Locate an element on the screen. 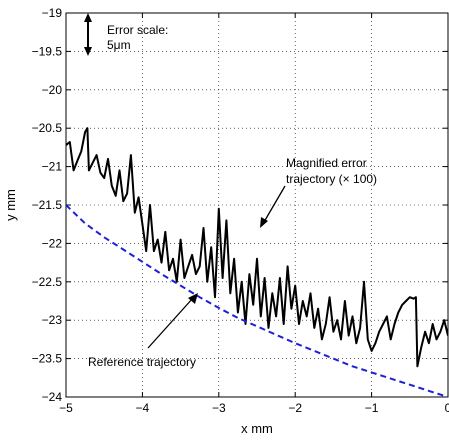 The image size is (449, 443). x-tick-label: −1 is located at coordinates (372, 408).